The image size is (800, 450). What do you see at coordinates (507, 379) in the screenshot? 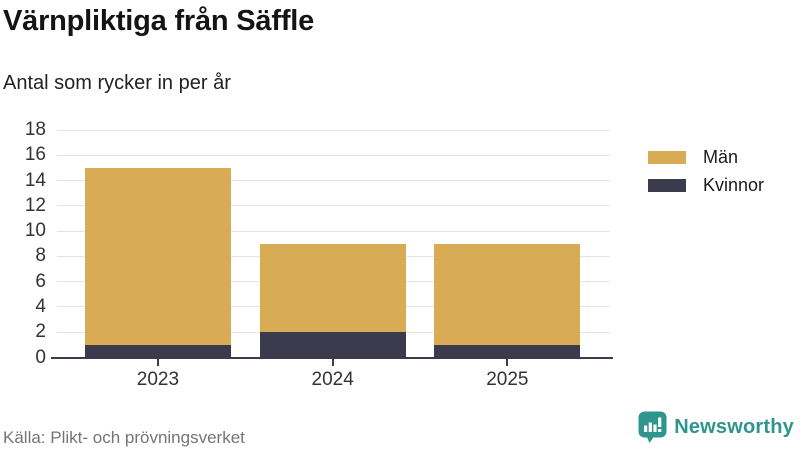
I see `x-axis-tick-label: 2025` at bounding box center [507, 379].